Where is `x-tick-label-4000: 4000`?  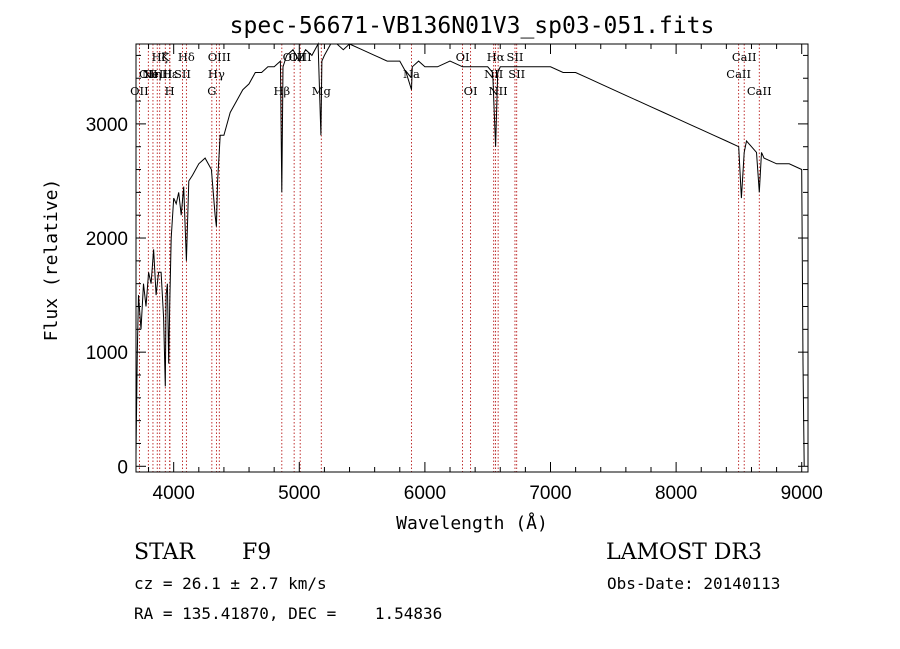 x-tick-label-4000: 4000 is located at coordinates (174, 493).